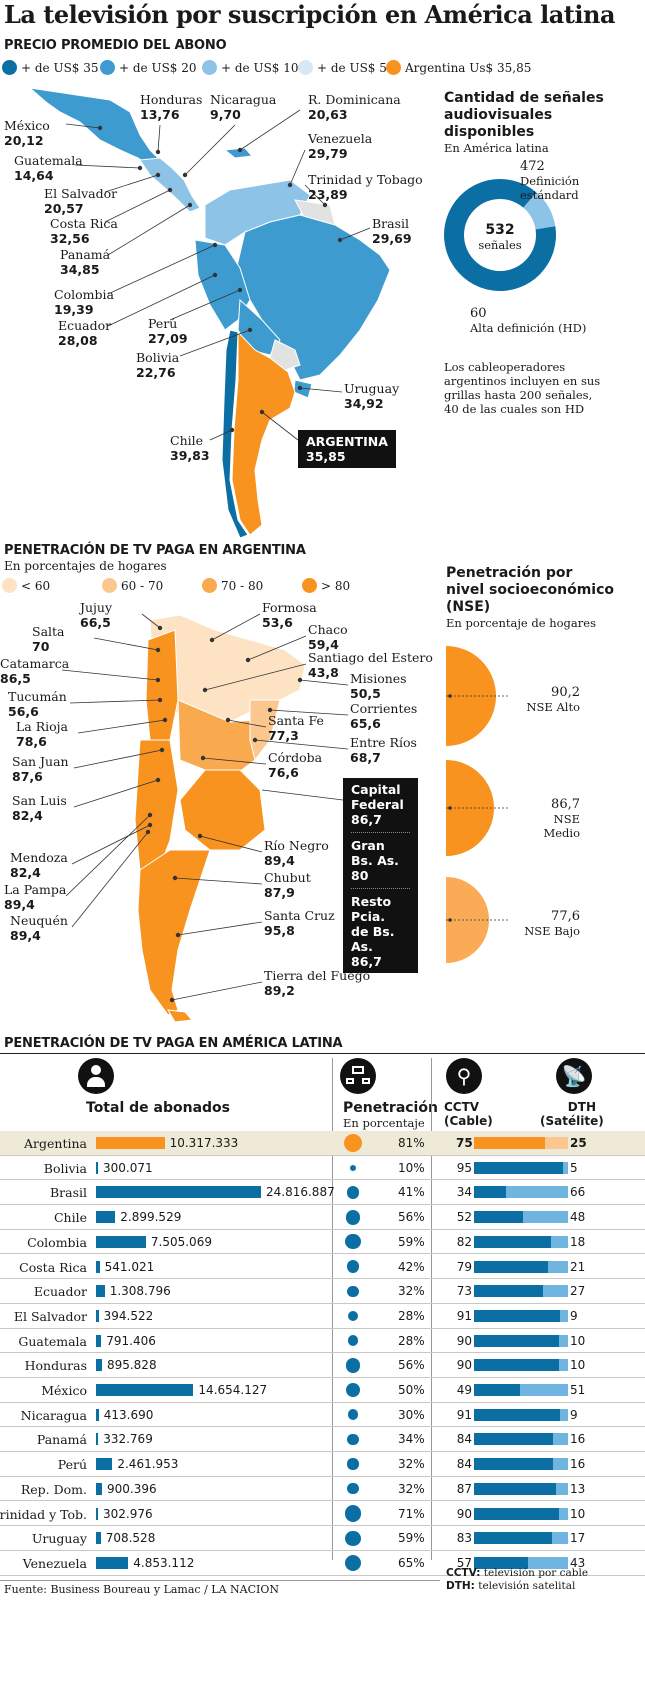 This screenshot has height=1697, width=645. What do you see at coordinates (322, 1514) in the screenshot?
I see `table-row: Trinidad y Tob. 302.976 71% 90 10` at bounding box center [322, 1514].